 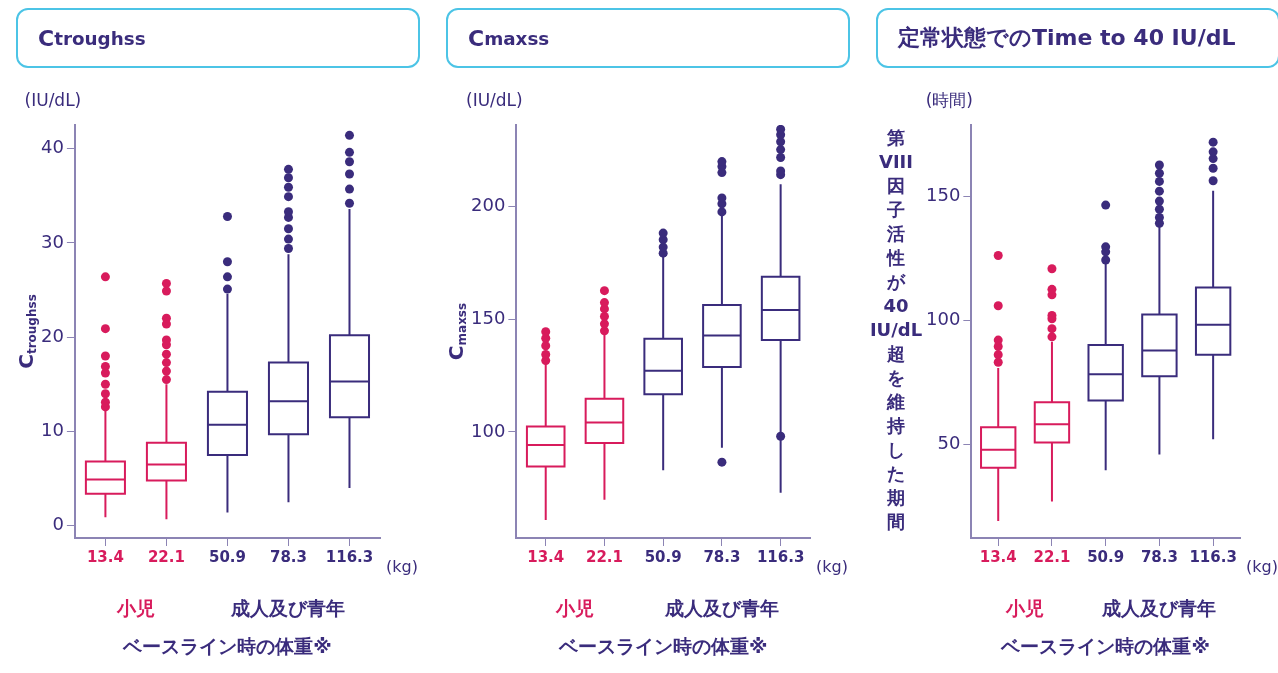 I want to click on y-tick-label: 40, so click(x=52, y=147).